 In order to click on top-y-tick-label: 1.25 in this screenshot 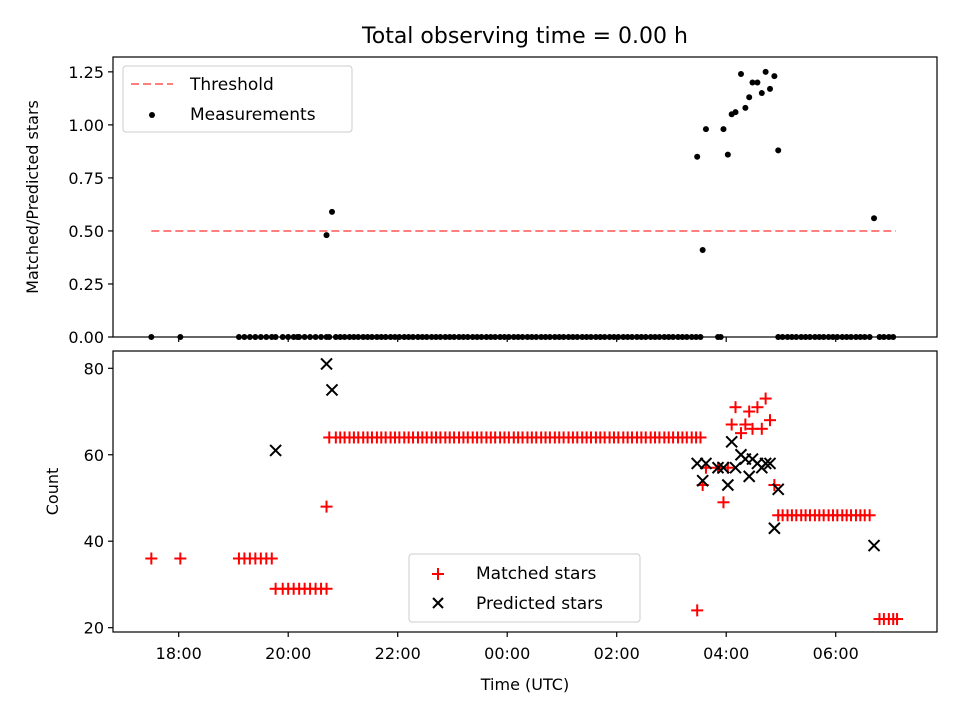, I will do `click(86, 72)`.